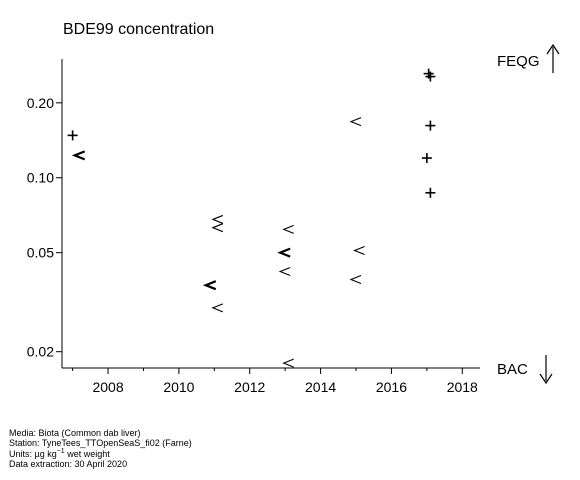 The image size is (580, 480). I want to click on footer-units: Units: µg kg−1 wet weight, so click(100, 453).